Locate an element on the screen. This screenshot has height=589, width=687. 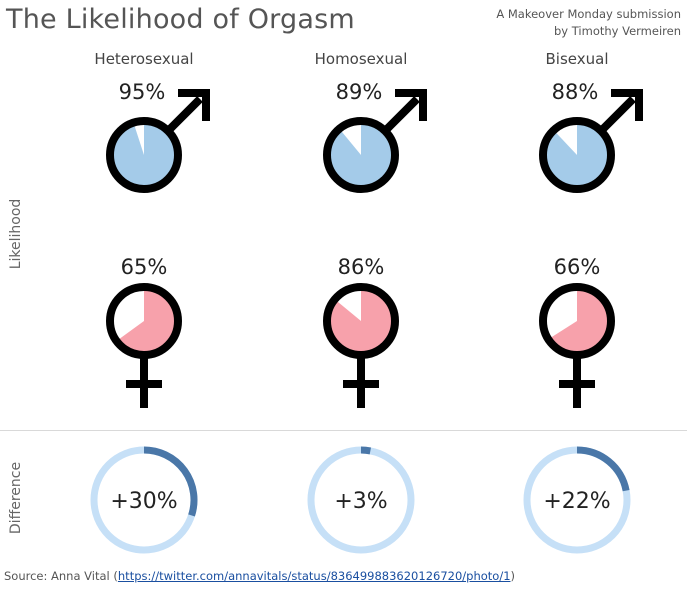
section-divider is located at coordinates (343, 430).